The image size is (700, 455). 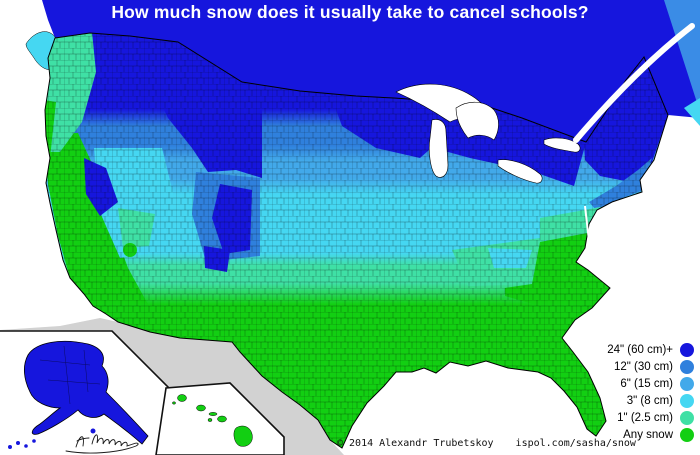 What do you see at coordinates (415, 443) in the screenshot?
I see `copyright-text: © 2014 Alexandr Trubetskoy` at bounding box center [415, 443].